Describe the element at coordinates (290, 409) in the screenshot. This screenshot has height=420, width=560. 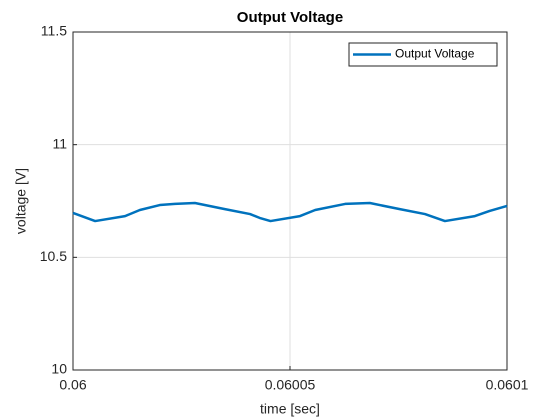
I see `x-axis-label: time [sec]` at that location.